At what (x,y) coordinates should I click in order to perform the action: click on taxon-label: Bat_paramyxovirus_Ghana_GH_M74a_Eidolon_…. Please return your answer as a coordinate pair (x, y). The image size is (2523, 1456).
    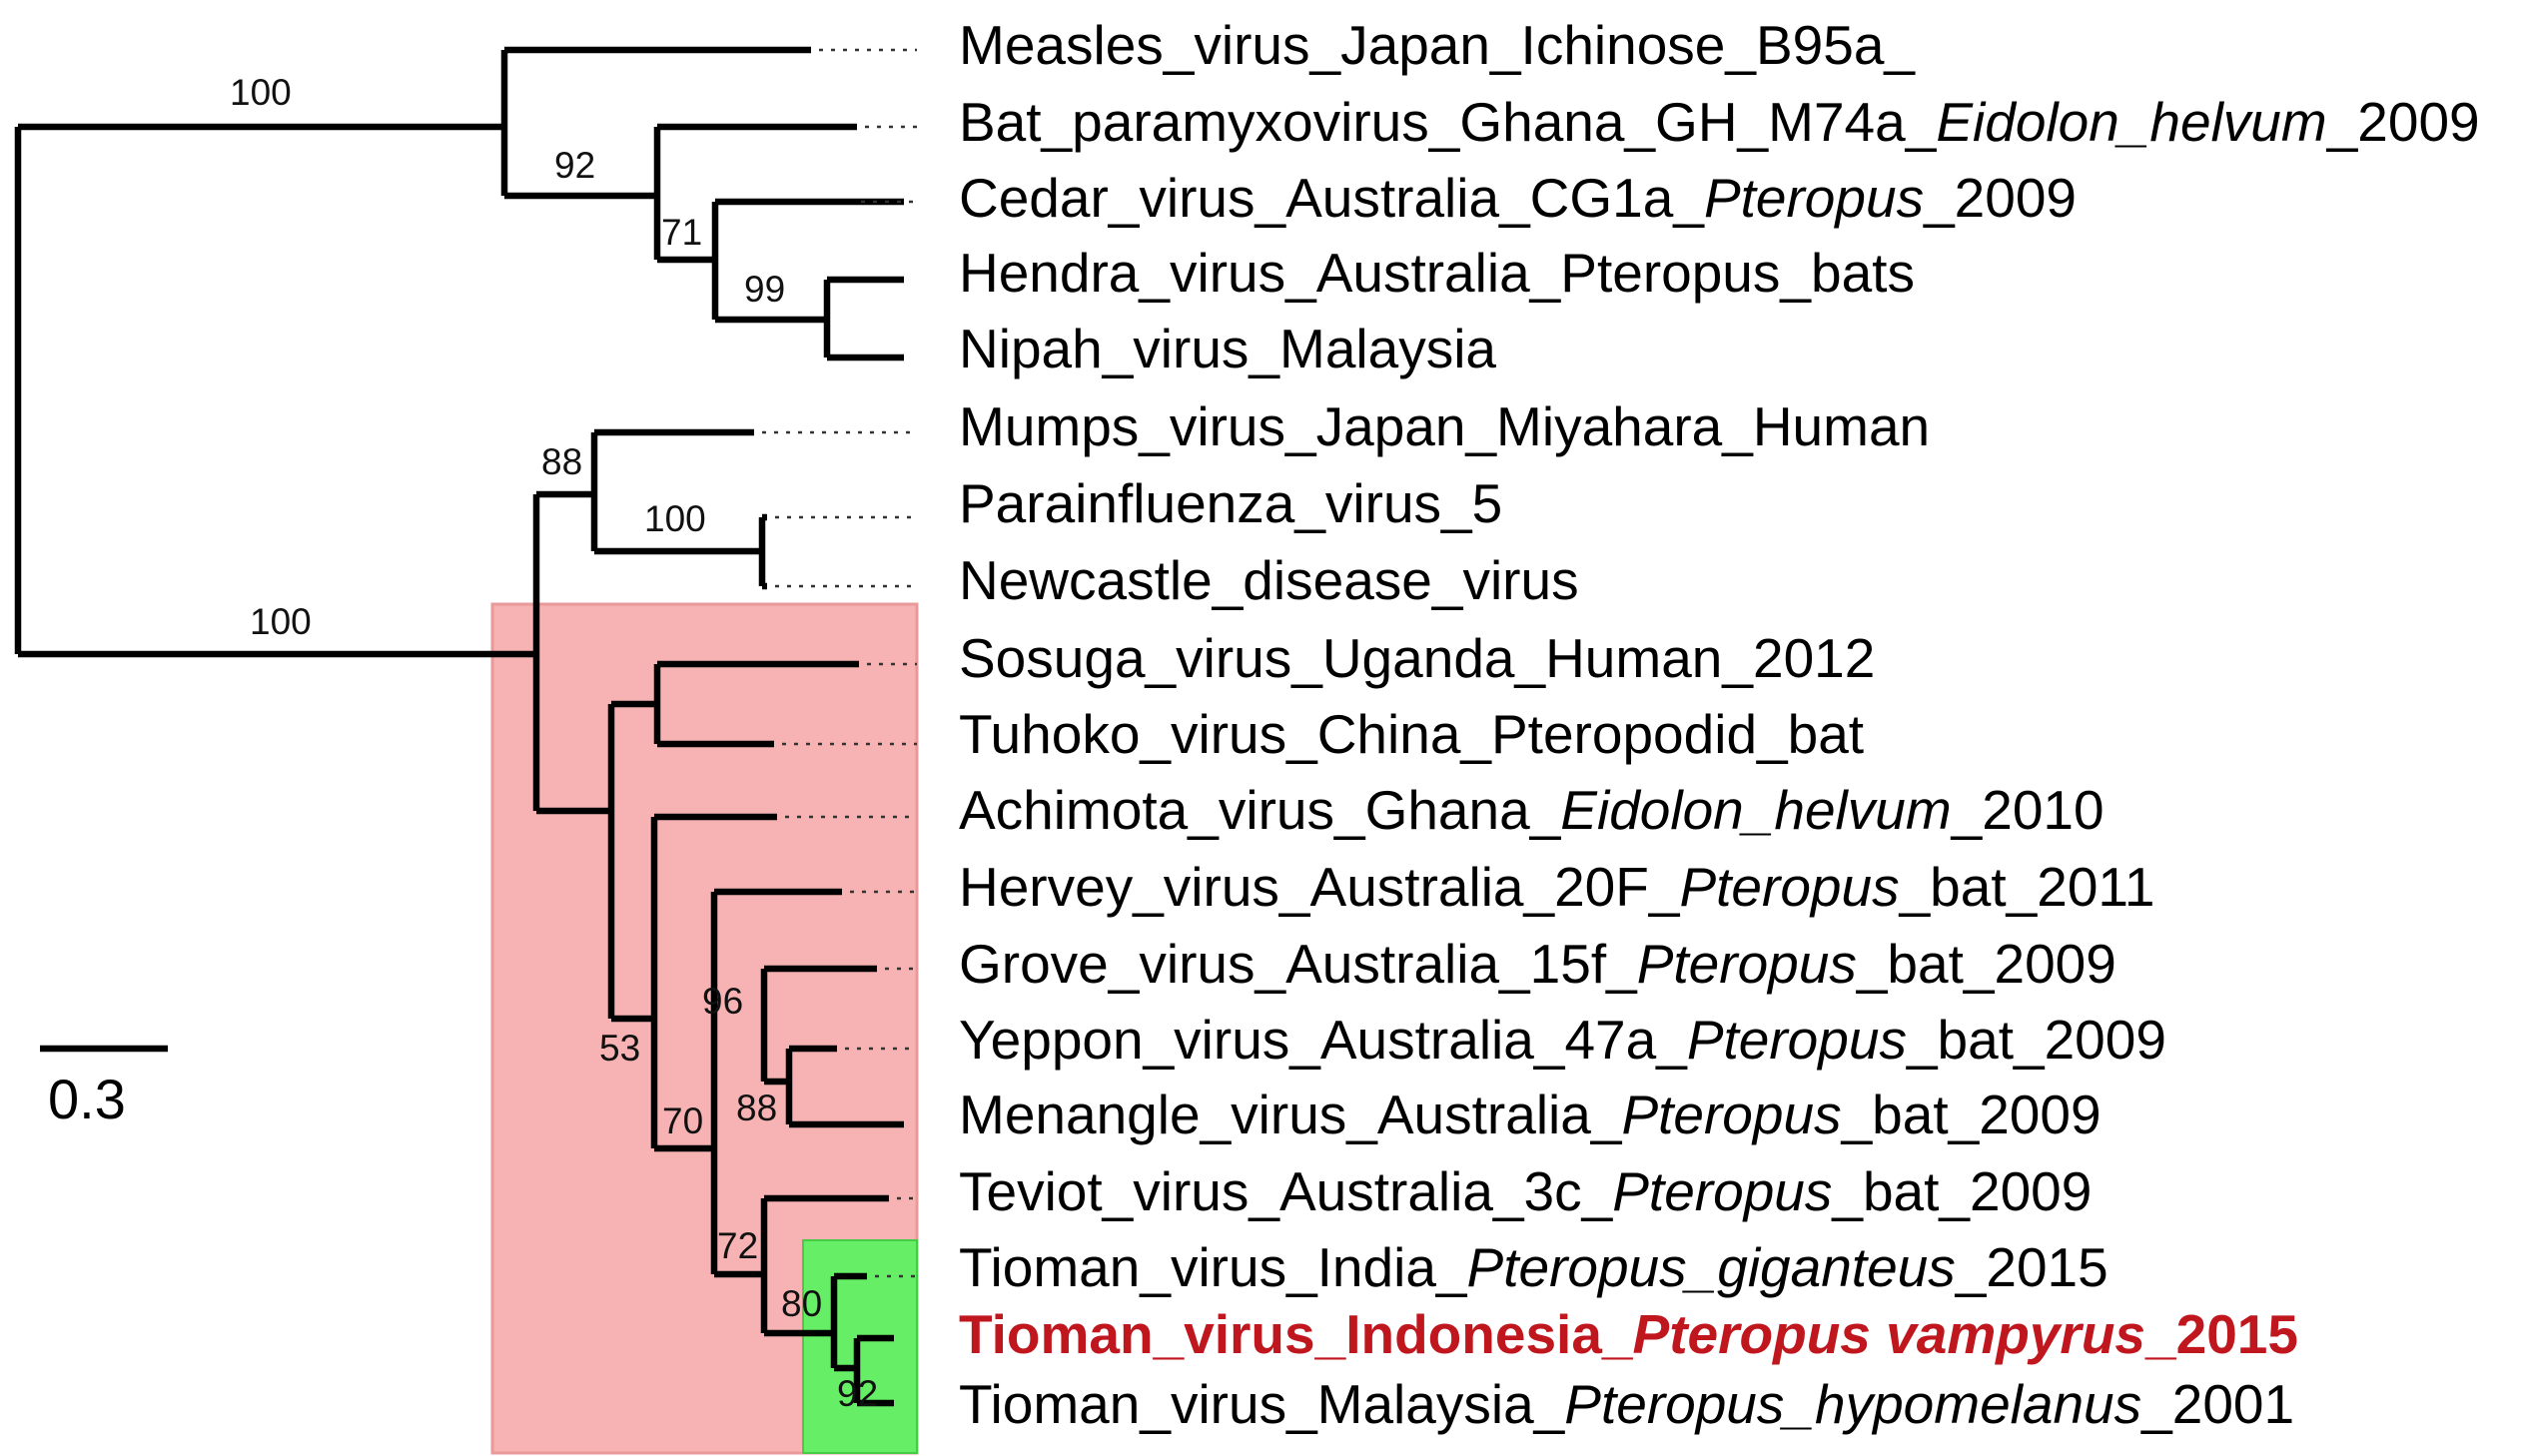
    Looking at the image, I should click on (1719, 122).